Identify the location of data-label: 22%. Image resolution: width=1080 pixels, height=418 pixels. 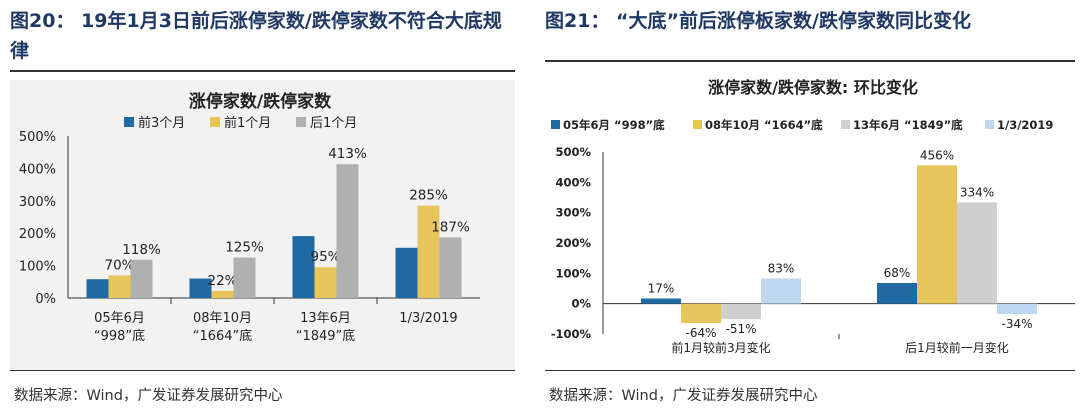
(222, 281).